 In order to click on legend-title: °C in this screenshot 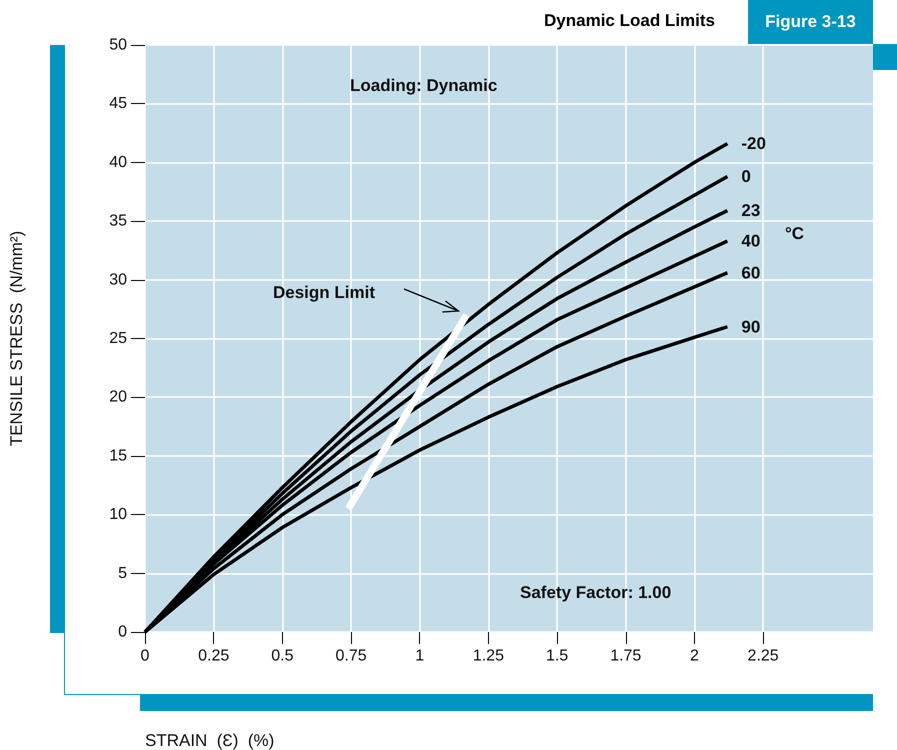, I will do `click(794, 233)`.